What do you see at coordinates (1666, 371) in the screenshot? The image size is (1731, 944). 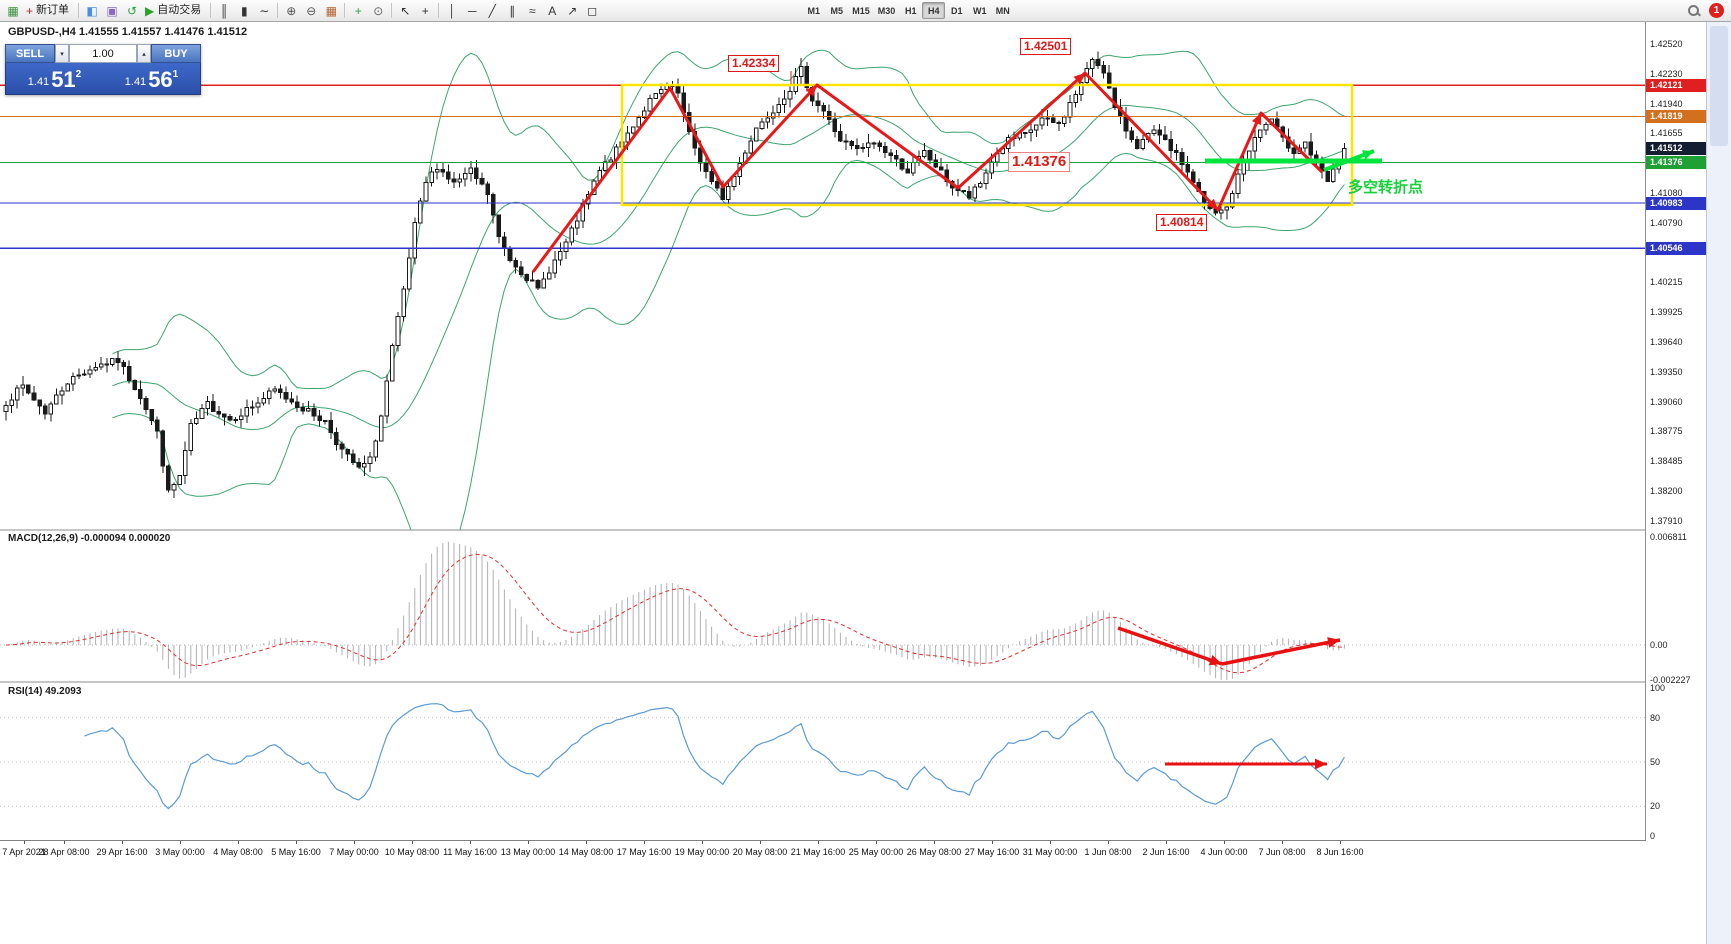 I see `price-tick: 1.39350` at bounding box center [1666, 371].